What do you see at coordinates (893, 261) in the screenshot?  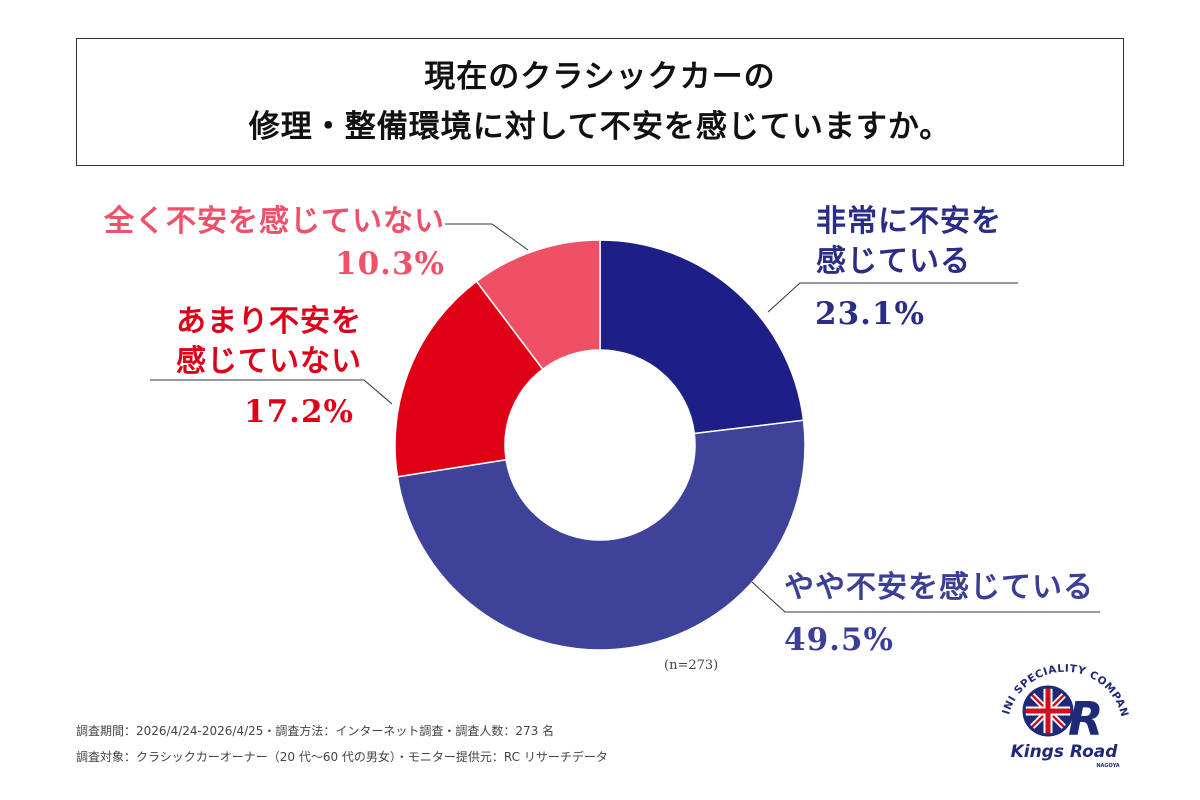 I see `label-very-anxious-line-2: 感じている` at bounding box center [893, 261].